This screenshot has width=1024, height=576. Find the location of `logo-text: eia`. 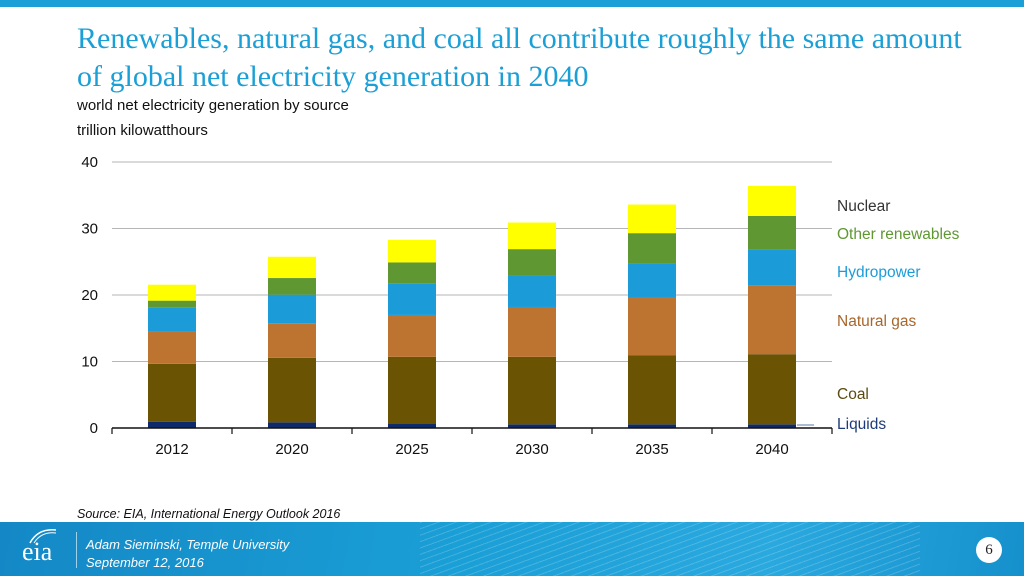

logo-text: eia is located at coordinates (37, 551).